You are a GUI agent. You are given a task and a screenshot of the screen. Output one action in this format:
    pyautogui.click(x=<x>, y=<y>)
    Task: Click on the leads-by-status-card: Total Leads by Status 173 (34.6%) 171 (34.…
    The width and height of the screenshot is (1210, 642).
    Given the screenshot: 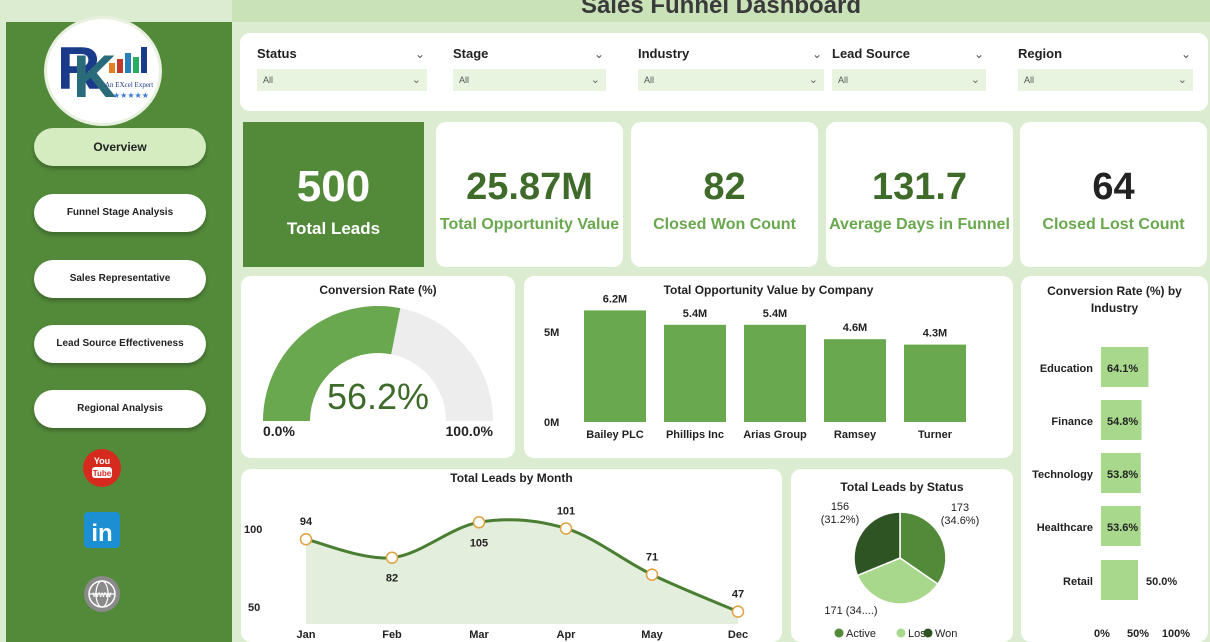 What is the action you would take?
    pyautogui.click(x=902, y=555)
    